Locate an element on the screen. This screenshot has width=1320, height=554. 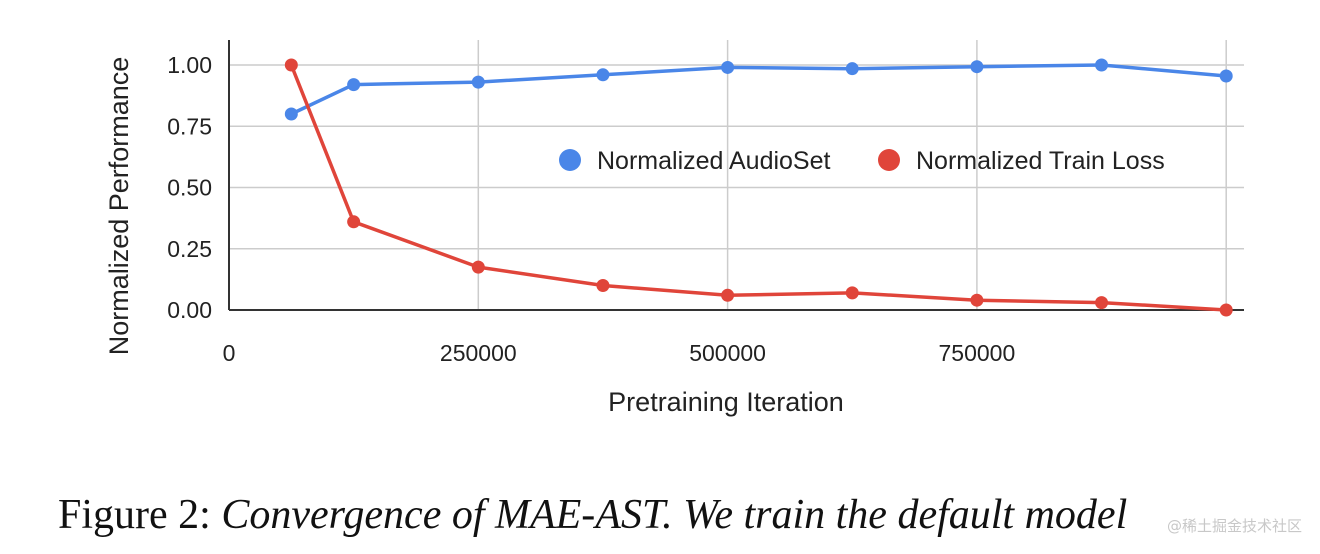
watermark: @稀土掘金技术社区 is located at coordinates (1234, 526).